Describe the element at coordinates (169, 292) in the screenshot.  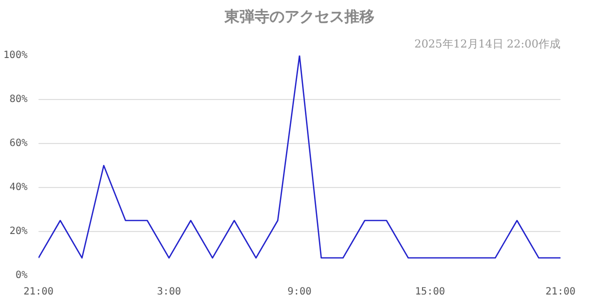
I see `x-tick-label: 3:00` at that location.